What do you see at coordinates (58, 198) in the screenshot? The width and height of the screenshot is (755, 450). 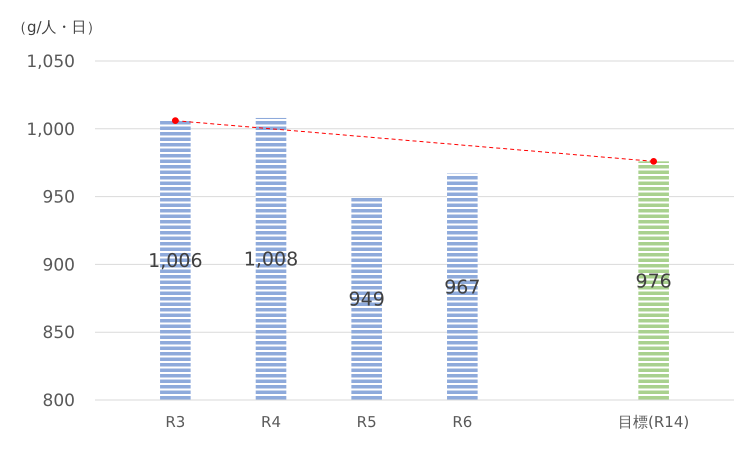 I see `y-tick-label: 950` at bounding box center [58, 198].